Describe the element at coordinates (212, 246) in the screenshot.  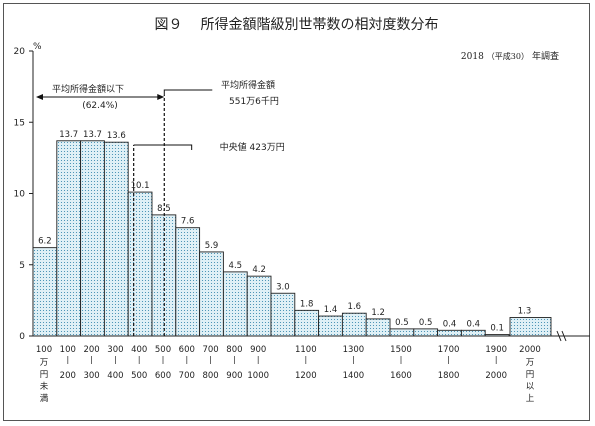
I see `bar-value-label: 5.9` at that location.